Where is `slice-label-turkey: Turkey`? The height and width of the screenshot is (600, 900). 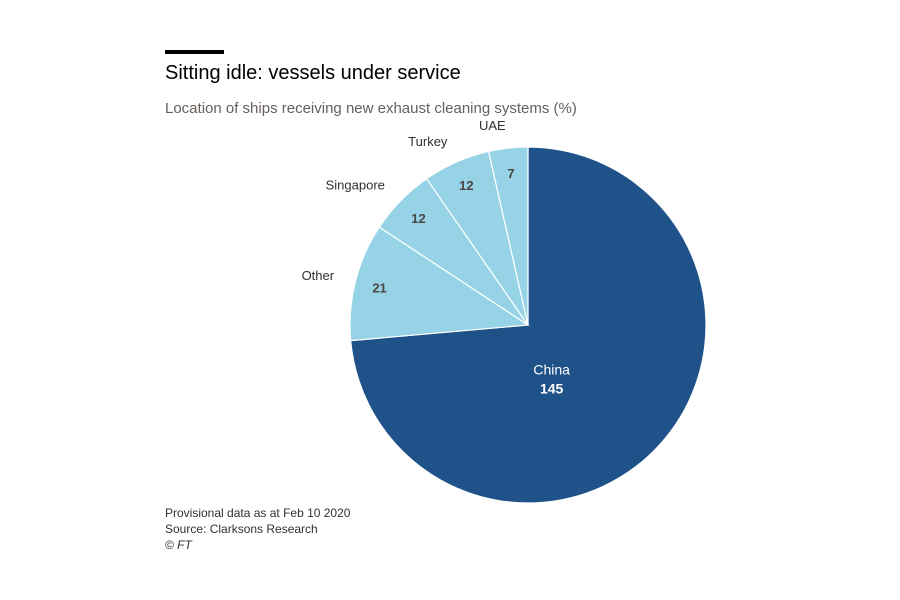 slice-label-turkey: Turkey is located at coordinates (428, 141).